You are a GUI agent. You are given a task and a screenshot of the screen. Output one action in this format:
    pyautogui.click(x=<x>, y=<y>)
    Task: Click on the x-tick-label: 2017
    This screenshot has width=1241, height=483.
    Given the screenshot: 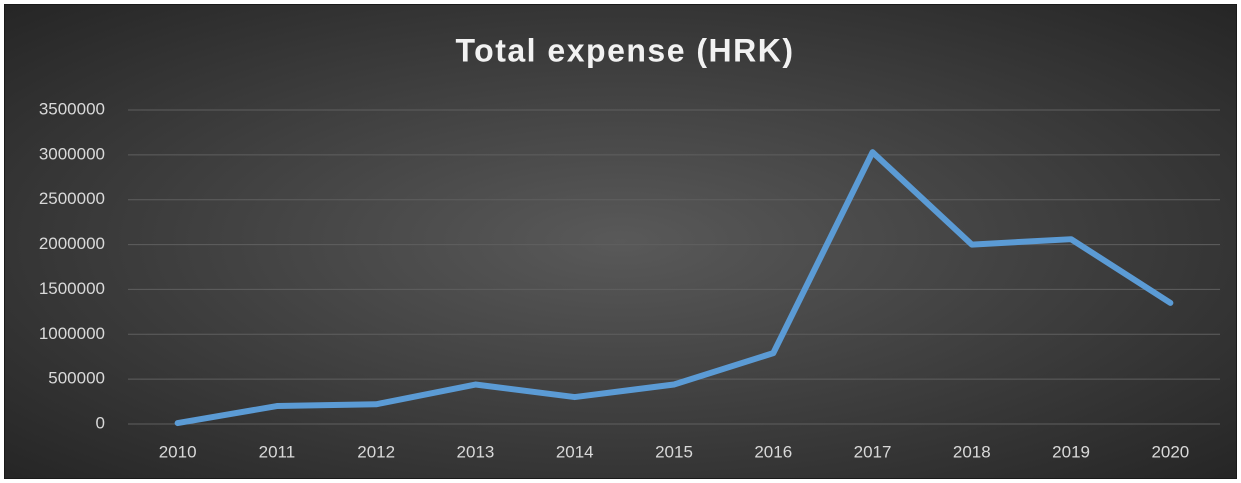 What is the action you would take?
    pyautogui.click(x=873, y=451)
    